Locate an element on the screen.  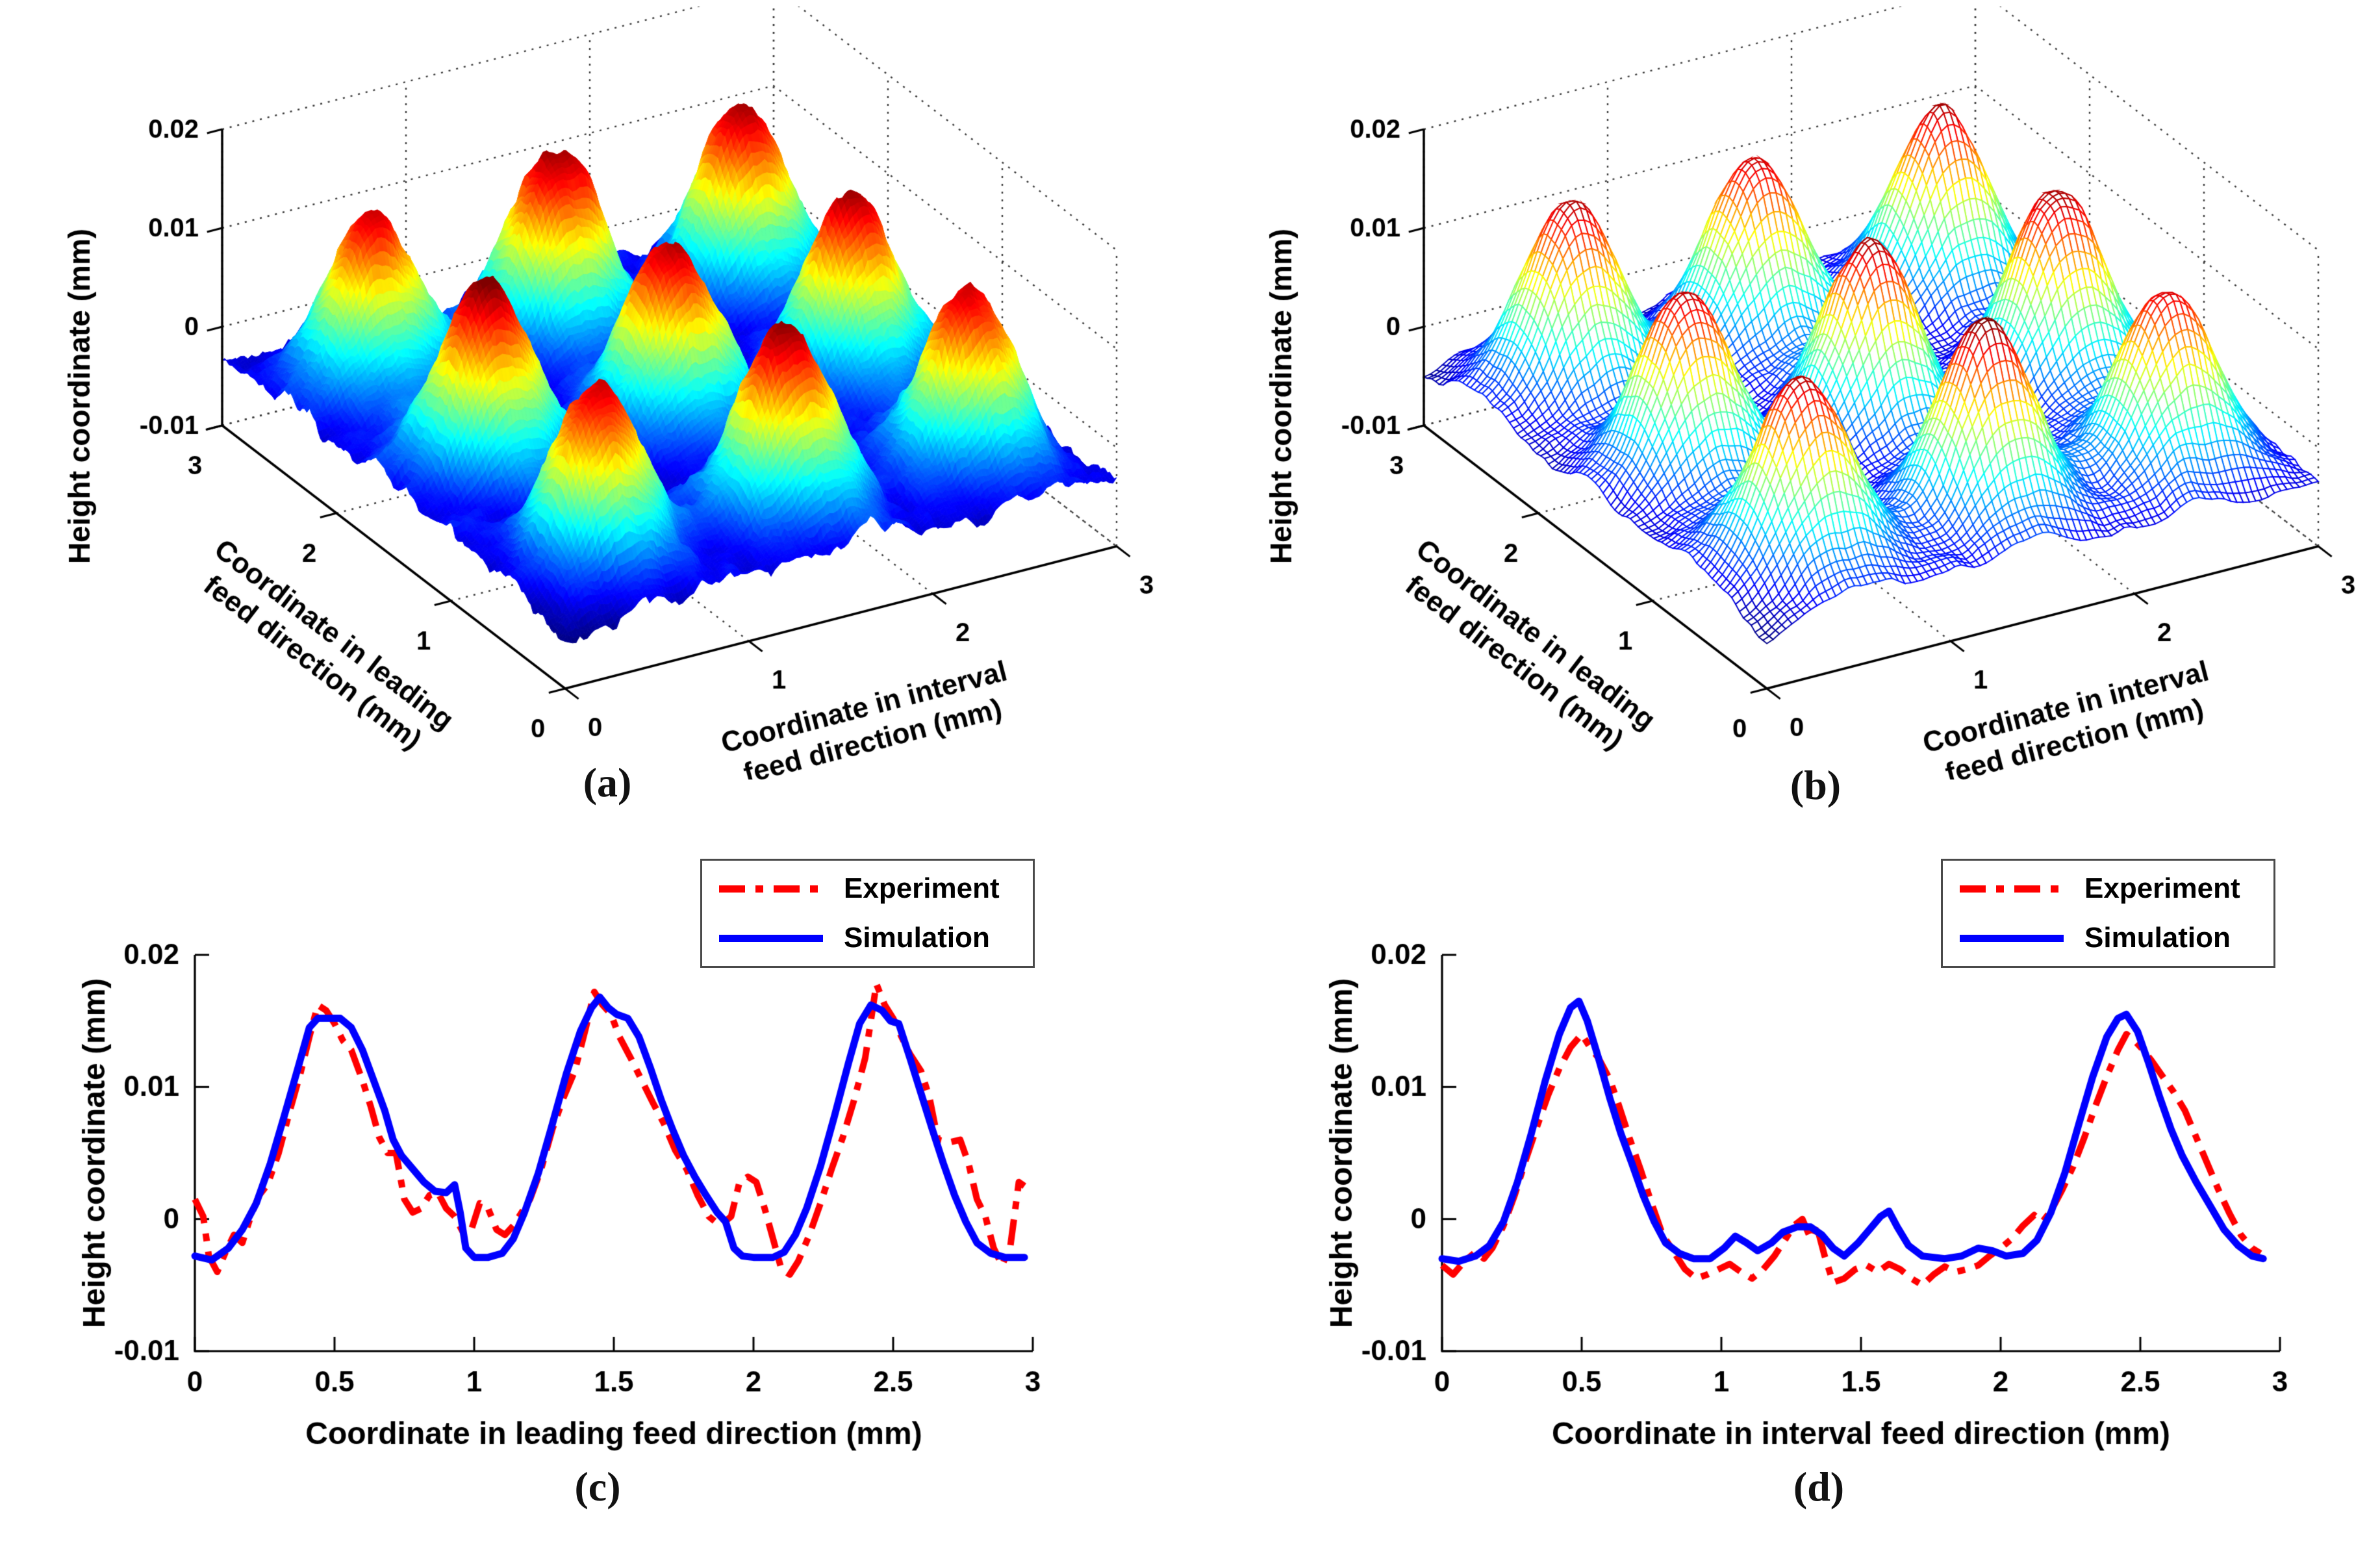
legend-d: Experiment Simulation is located at coordinates (2108, 913).